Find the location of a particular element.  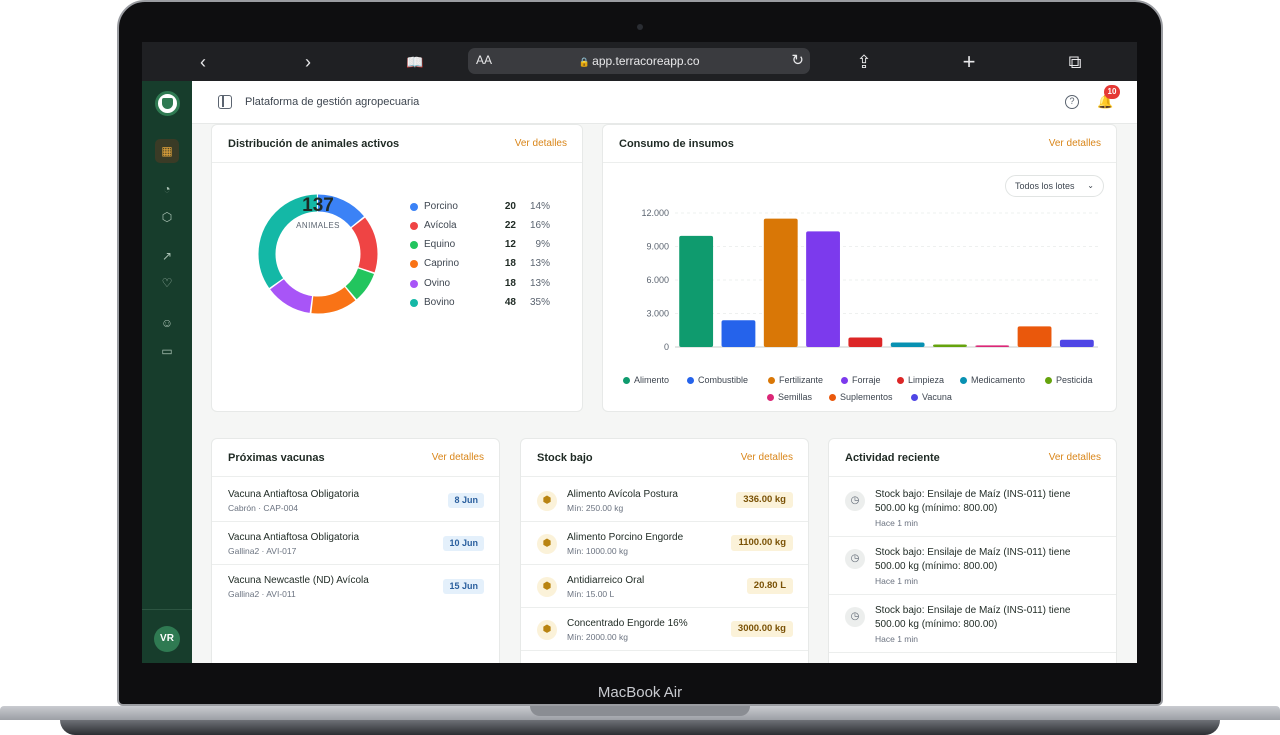

app-logo is located at coordinates (167, 103).